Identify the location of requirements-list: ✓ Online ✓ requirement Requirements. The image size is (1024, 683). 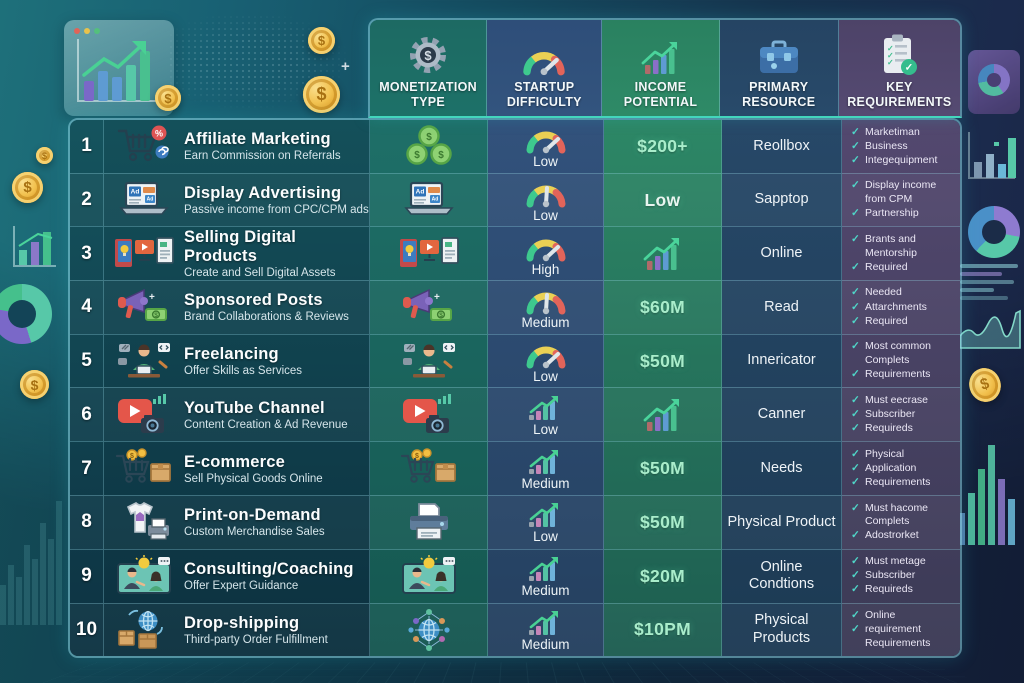
(904, 630).